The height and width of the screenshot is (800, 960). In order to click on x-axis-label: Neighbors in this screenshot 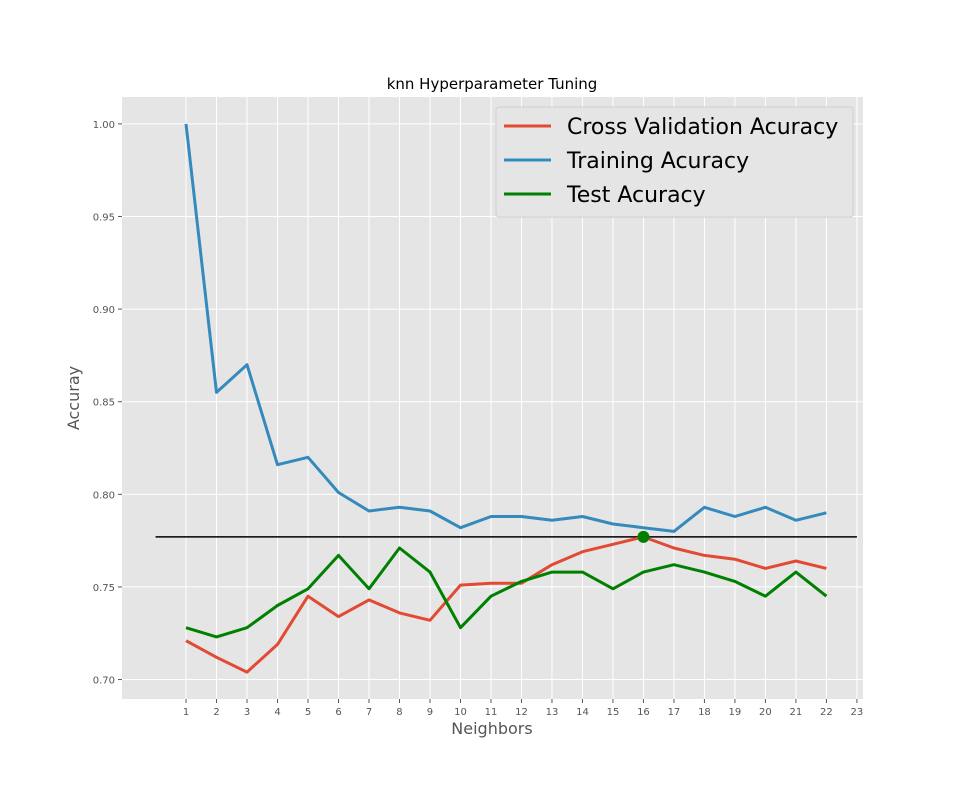, I will do `click(491, 728)`.